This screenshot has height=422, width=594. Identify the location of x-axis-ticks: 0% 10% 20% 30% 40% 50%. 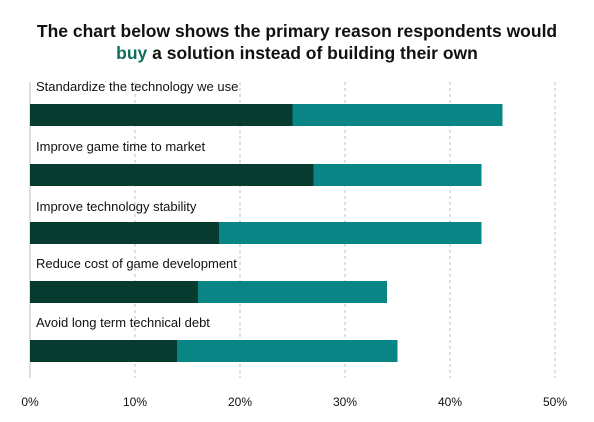
(294, 402).